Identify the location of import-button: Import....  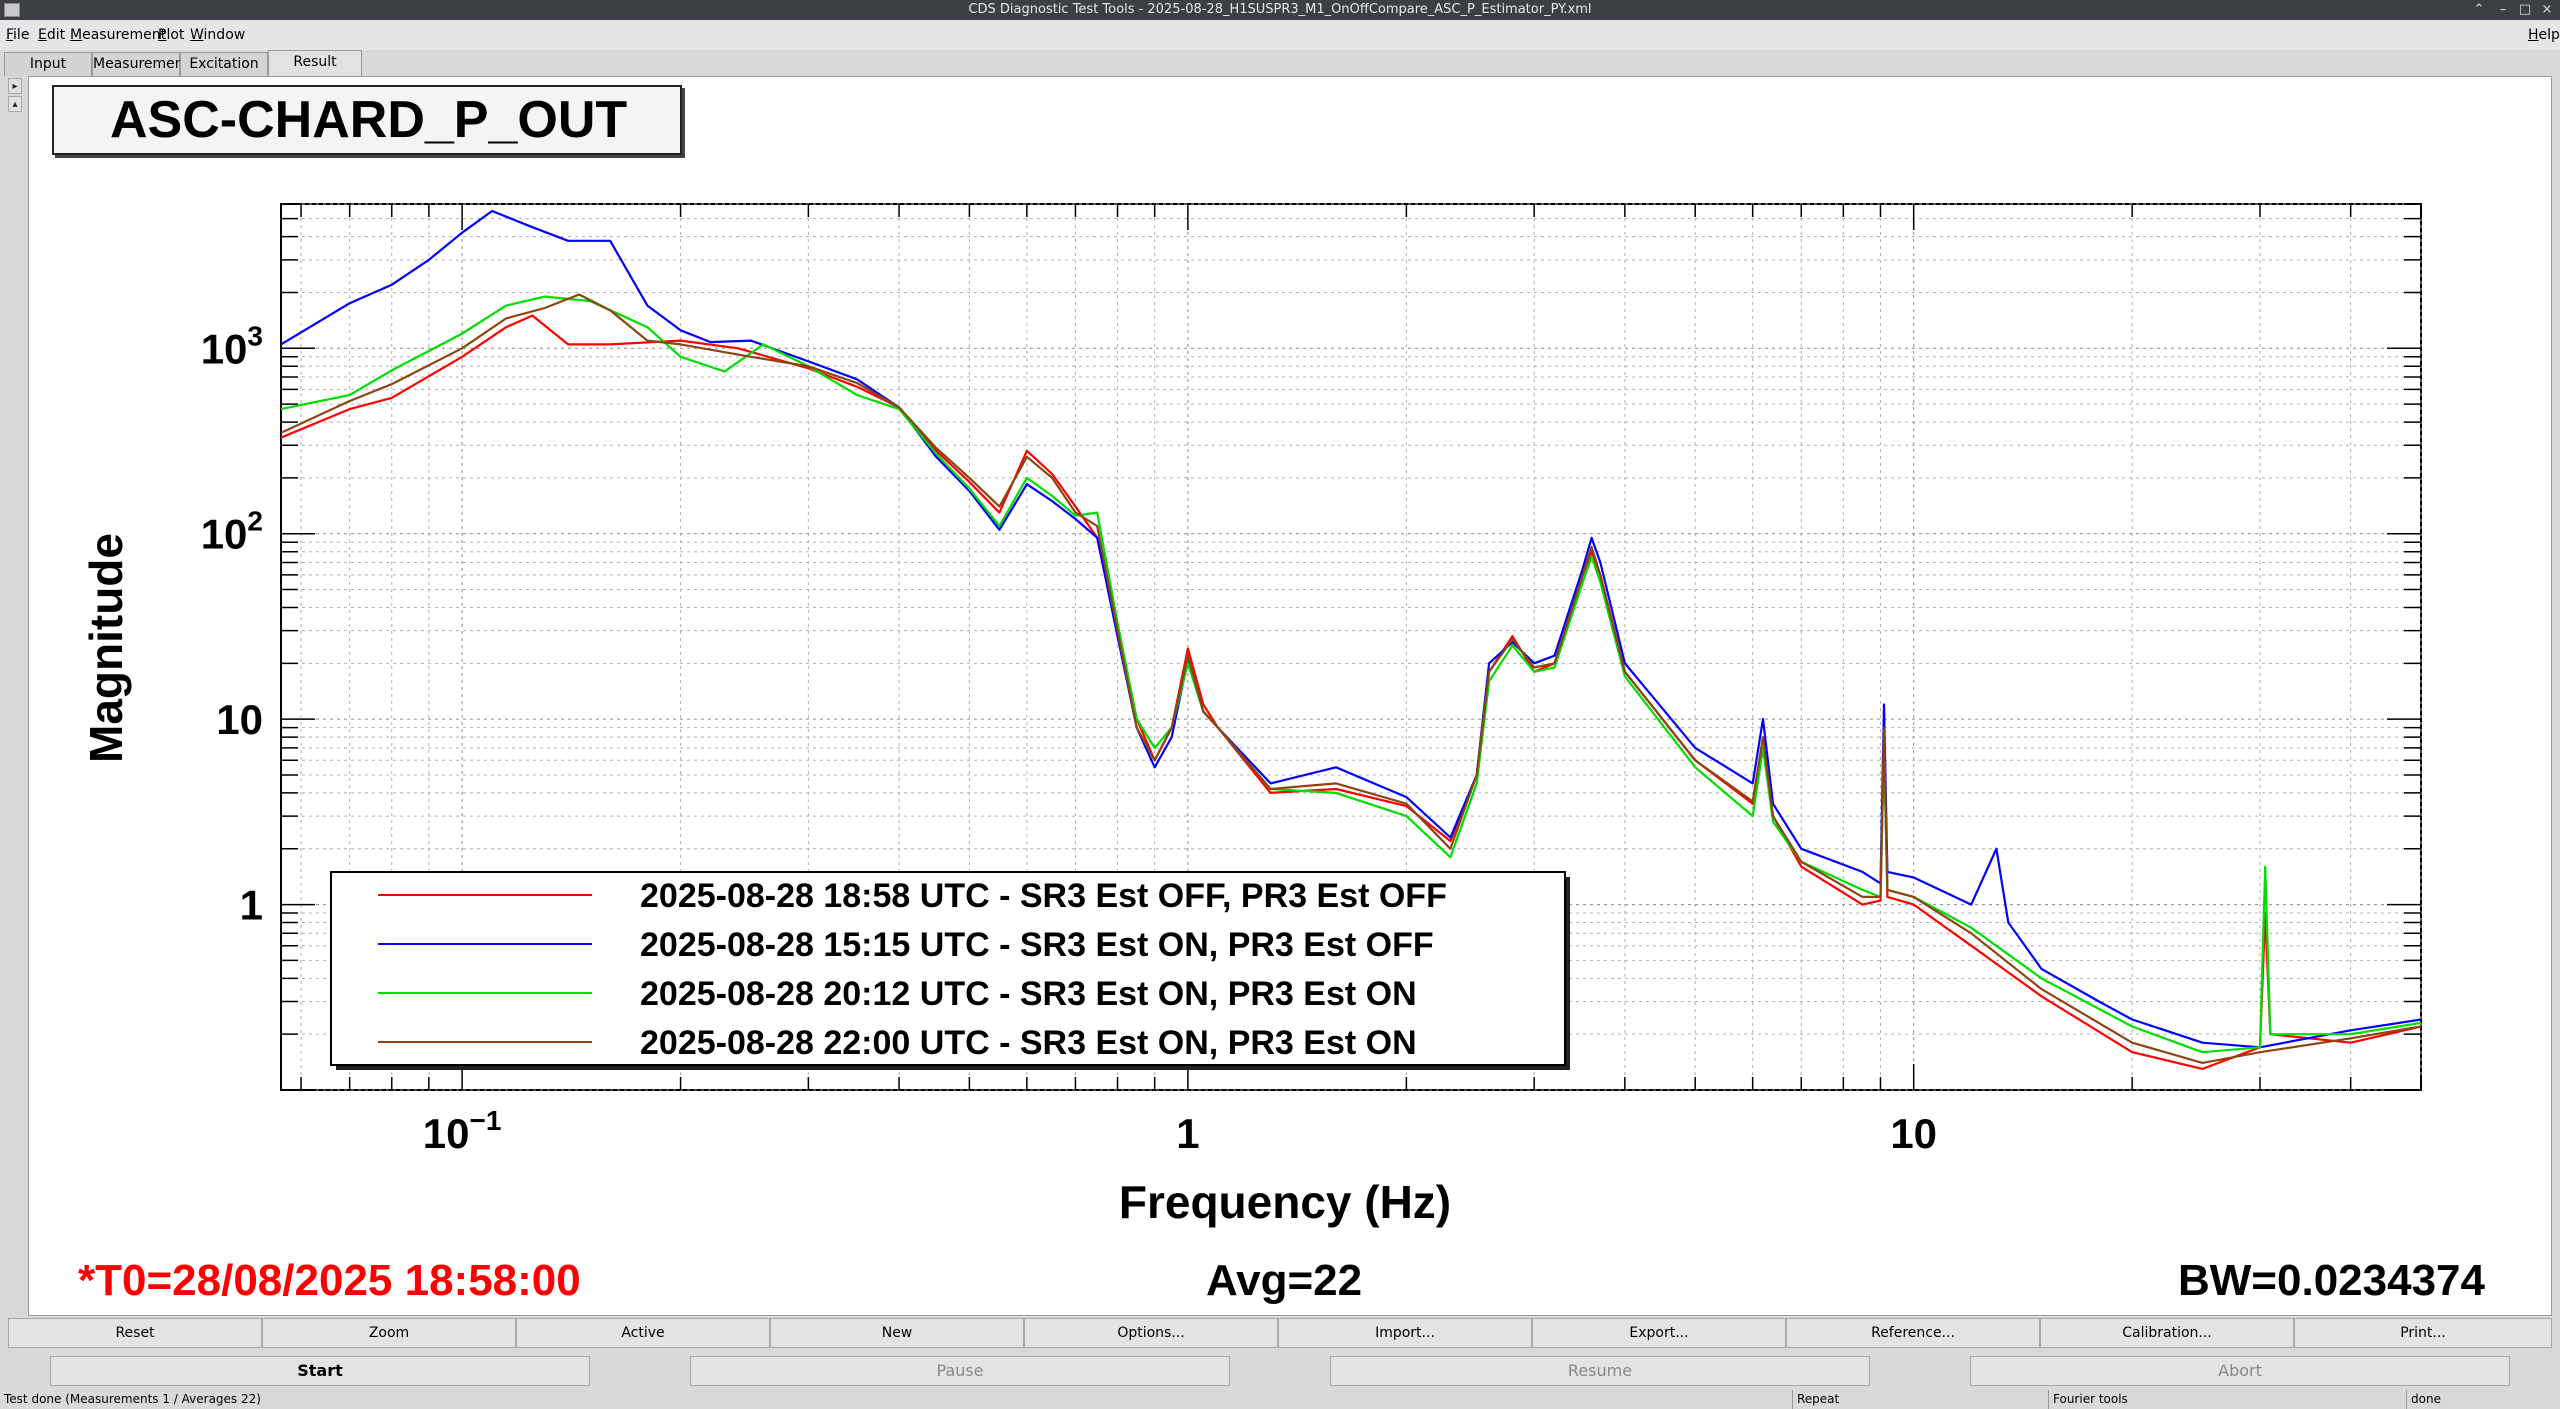
(1405, 1333).